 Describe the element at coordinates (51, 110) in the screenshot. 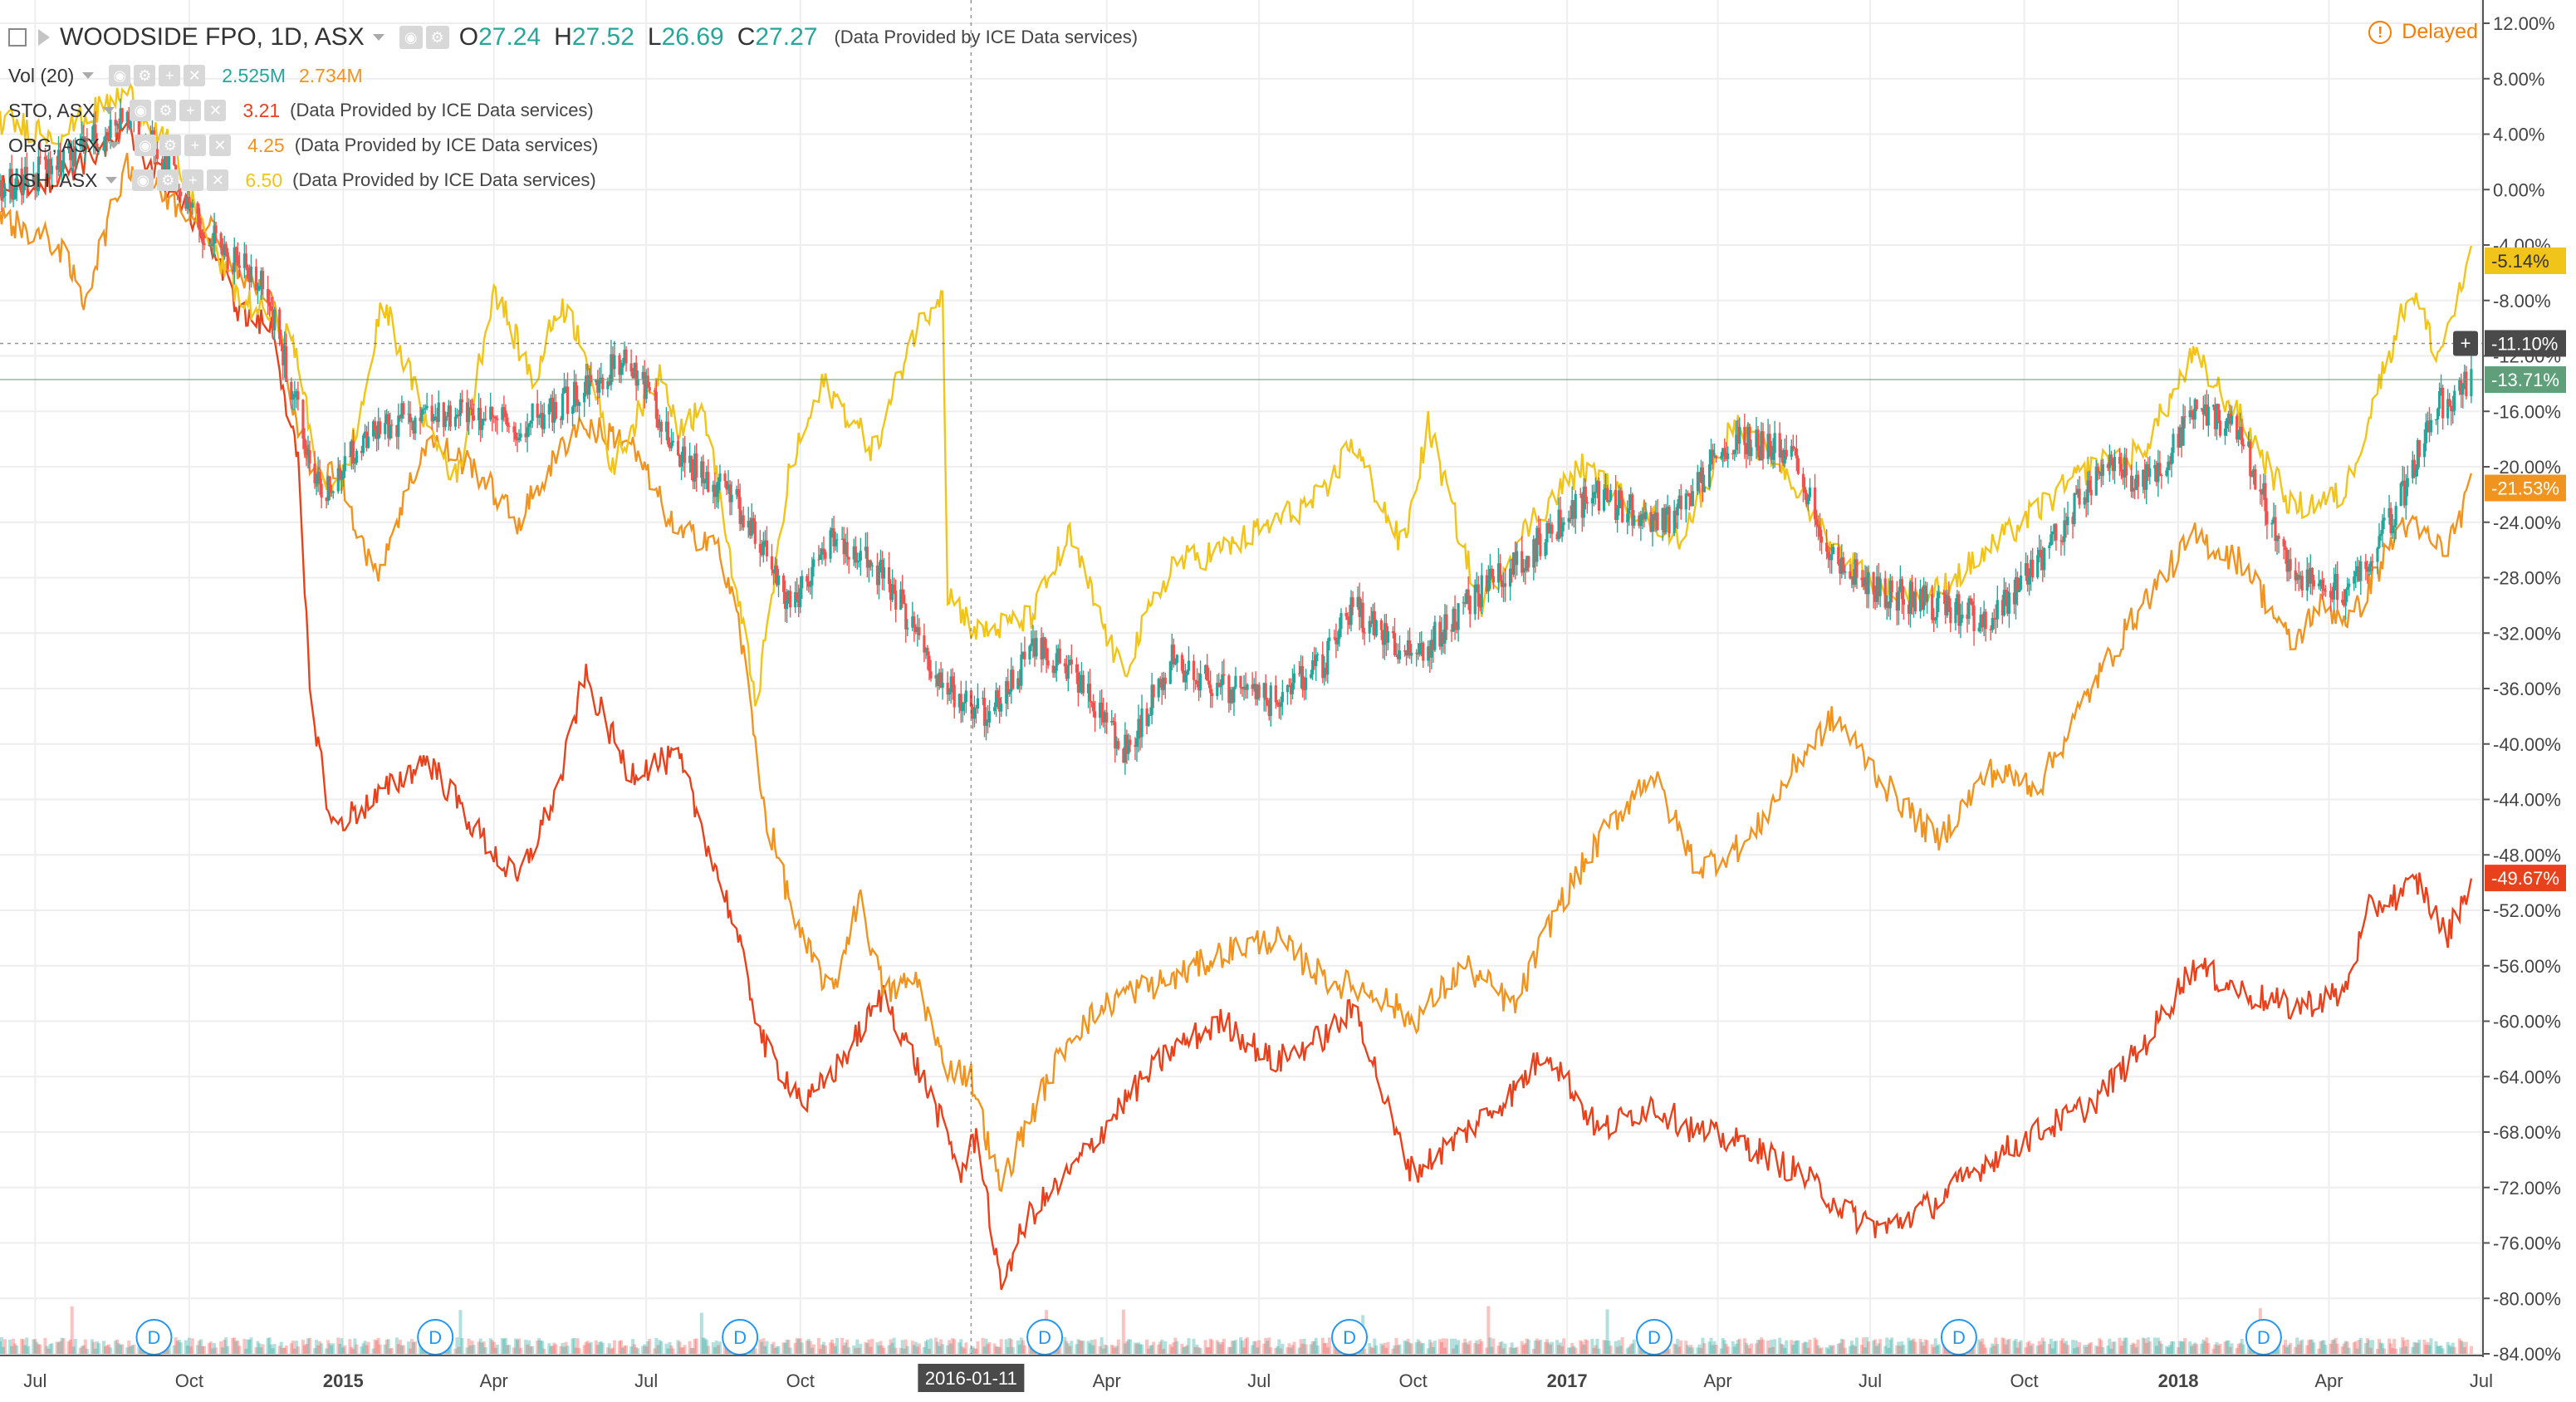

I see `compare-symbol: STO, ASX` at that location.